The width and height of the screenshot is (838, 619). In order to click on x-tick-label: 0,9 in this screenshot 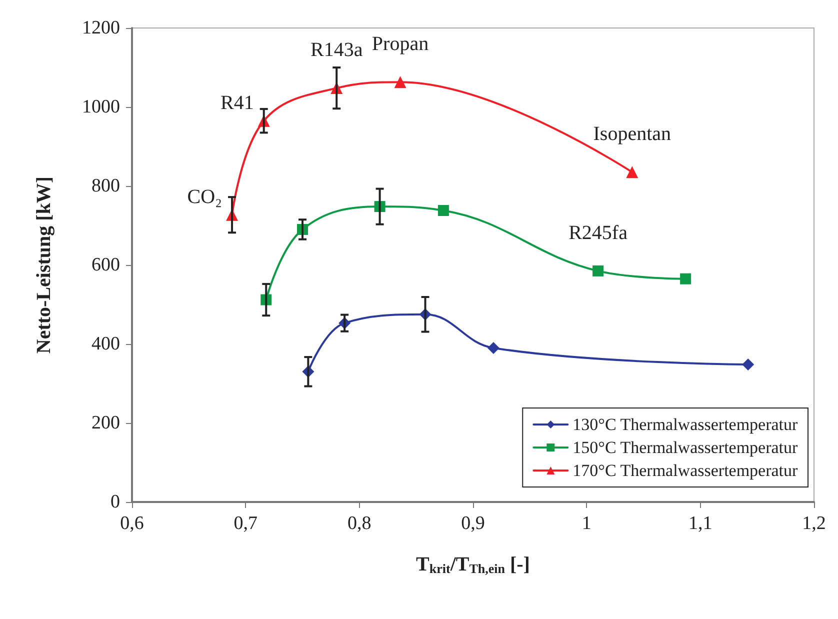, I will do `click(473, 523)`.